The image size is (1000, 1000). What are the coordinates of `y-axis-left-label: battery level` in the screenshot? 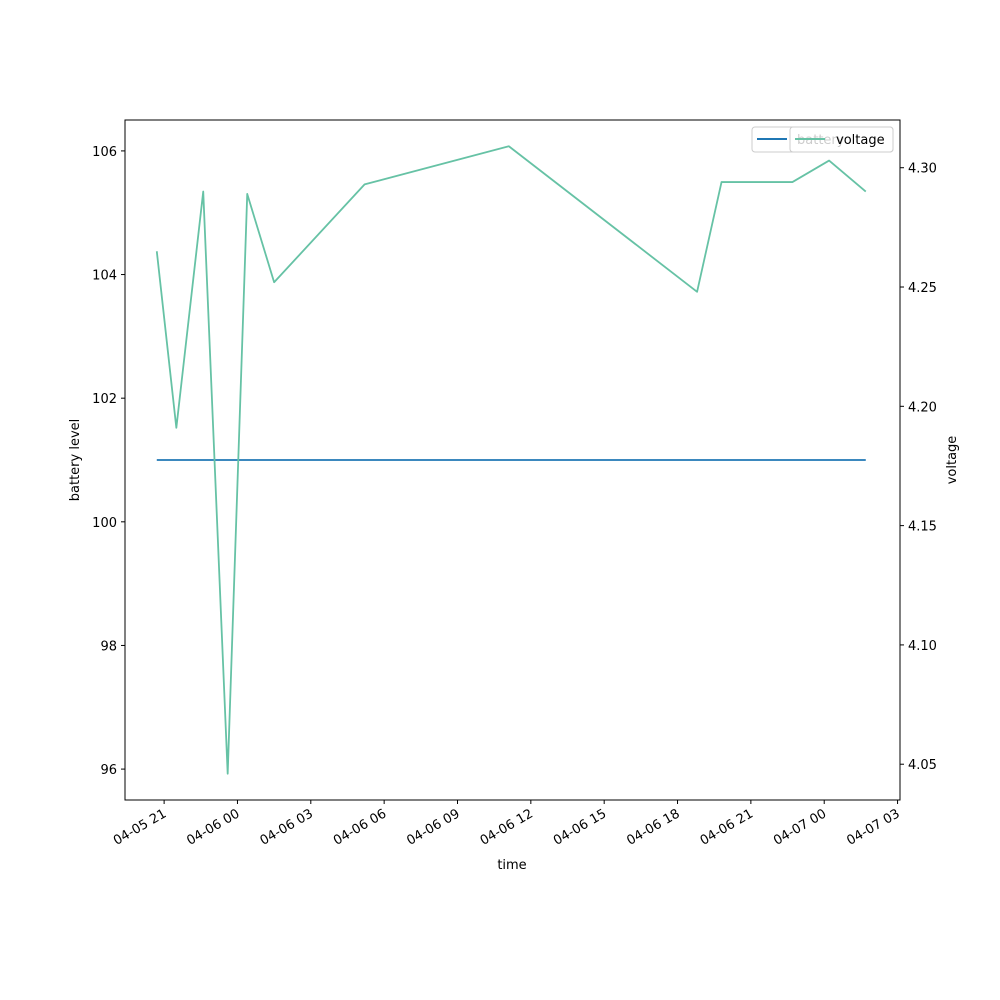 It's located at (75, 460).